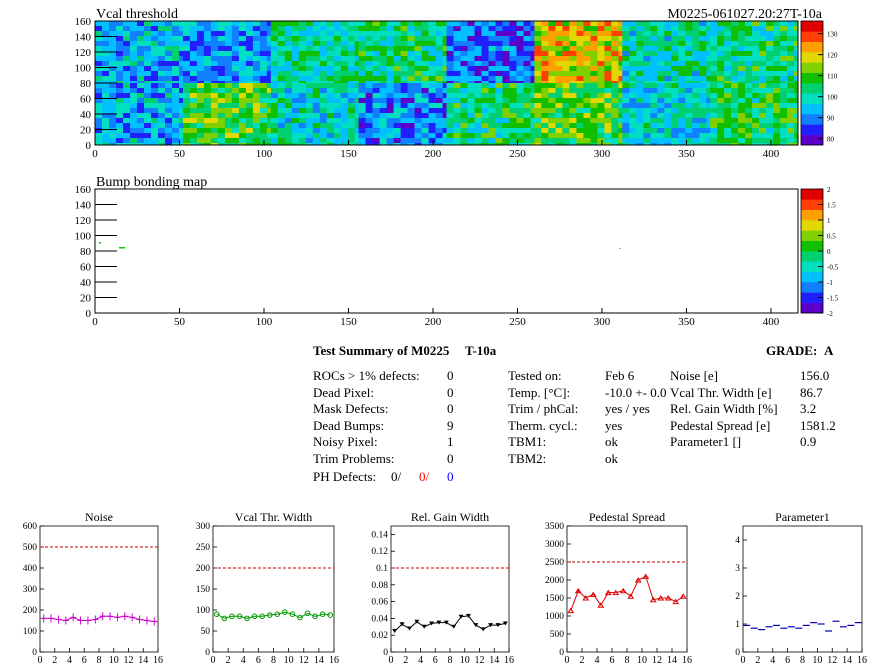 The height and width of the screenshot is (672, 896). I want to click on y-tick-label: 0.06, so click(379, 603).